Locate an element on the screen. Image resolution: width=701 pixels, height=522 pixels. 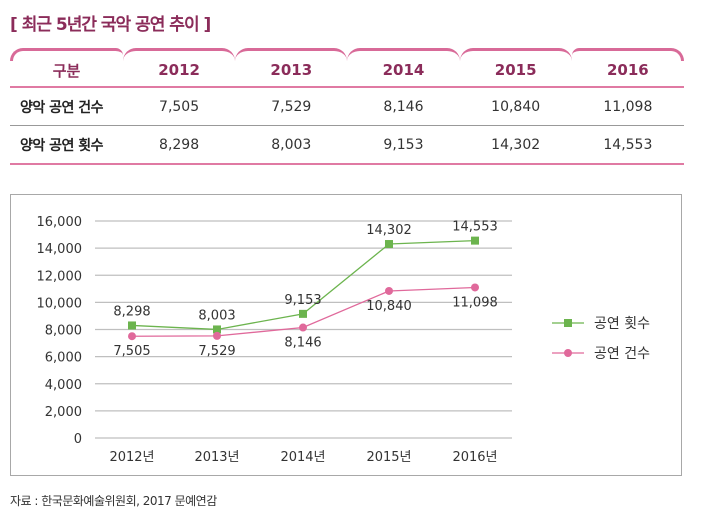
table-cell: 14,553 is located at coordinates (627, 145).